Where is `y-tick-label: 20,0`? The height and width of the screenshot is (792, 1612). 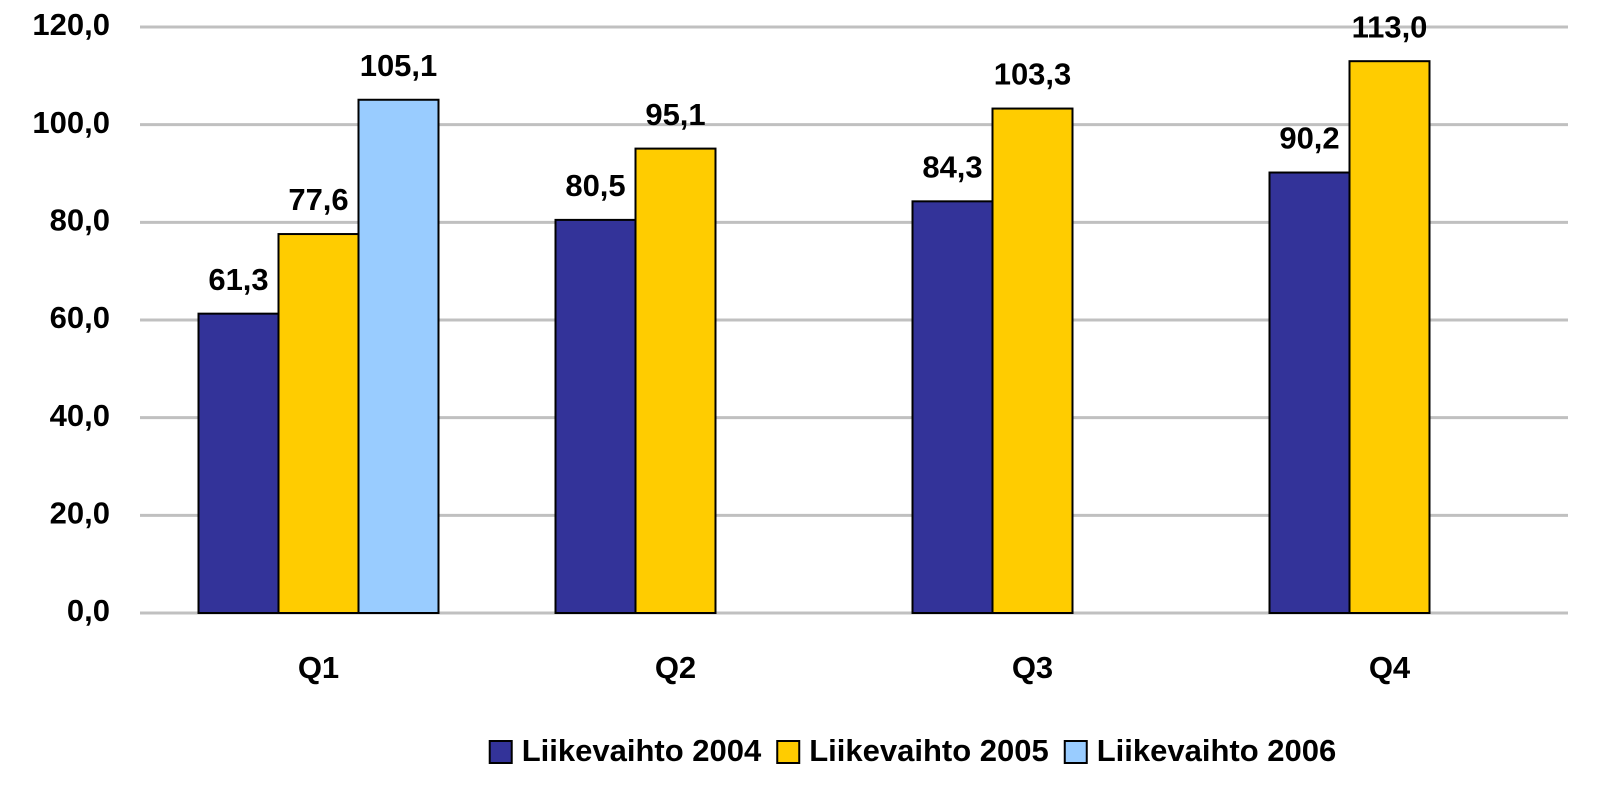 y-tick-label: 20,0 is located at coordinates (80, 513).